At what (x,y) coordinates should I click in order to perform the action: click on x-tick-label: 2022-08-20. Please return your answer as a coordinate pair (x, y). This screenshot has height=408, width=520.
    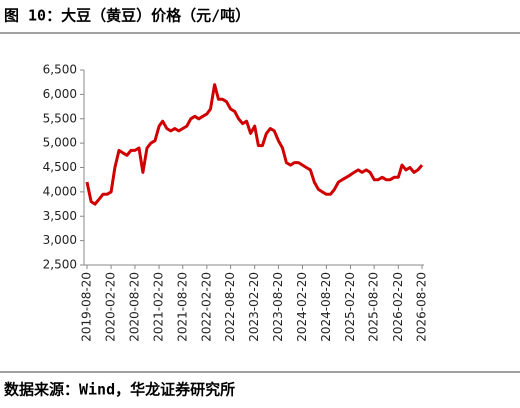
    Looking at the image, I should click on (230, 307).